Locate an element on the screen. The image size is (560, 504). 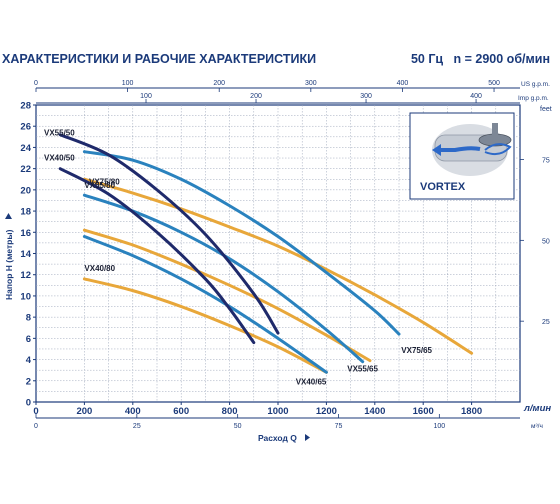
top-impgpm-scale: 100 200 300 400 Imp g.p.m. is located at coordinates (292, 98).